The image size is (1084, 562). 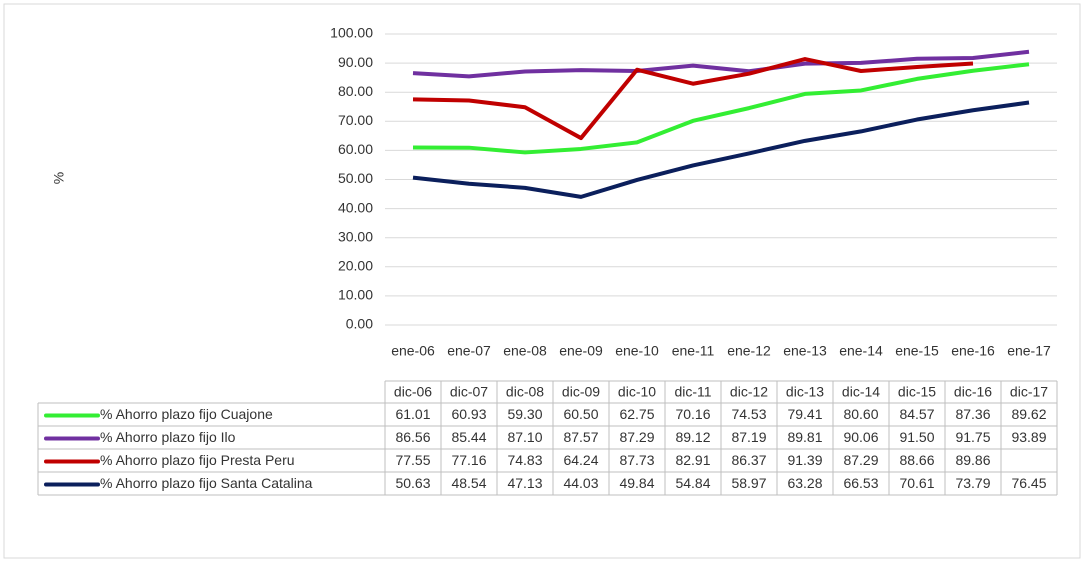 What do you see at coordinates (972, 437) in the screenshot?
I see `table-value: 91.75` at bounding box center [972, 437].